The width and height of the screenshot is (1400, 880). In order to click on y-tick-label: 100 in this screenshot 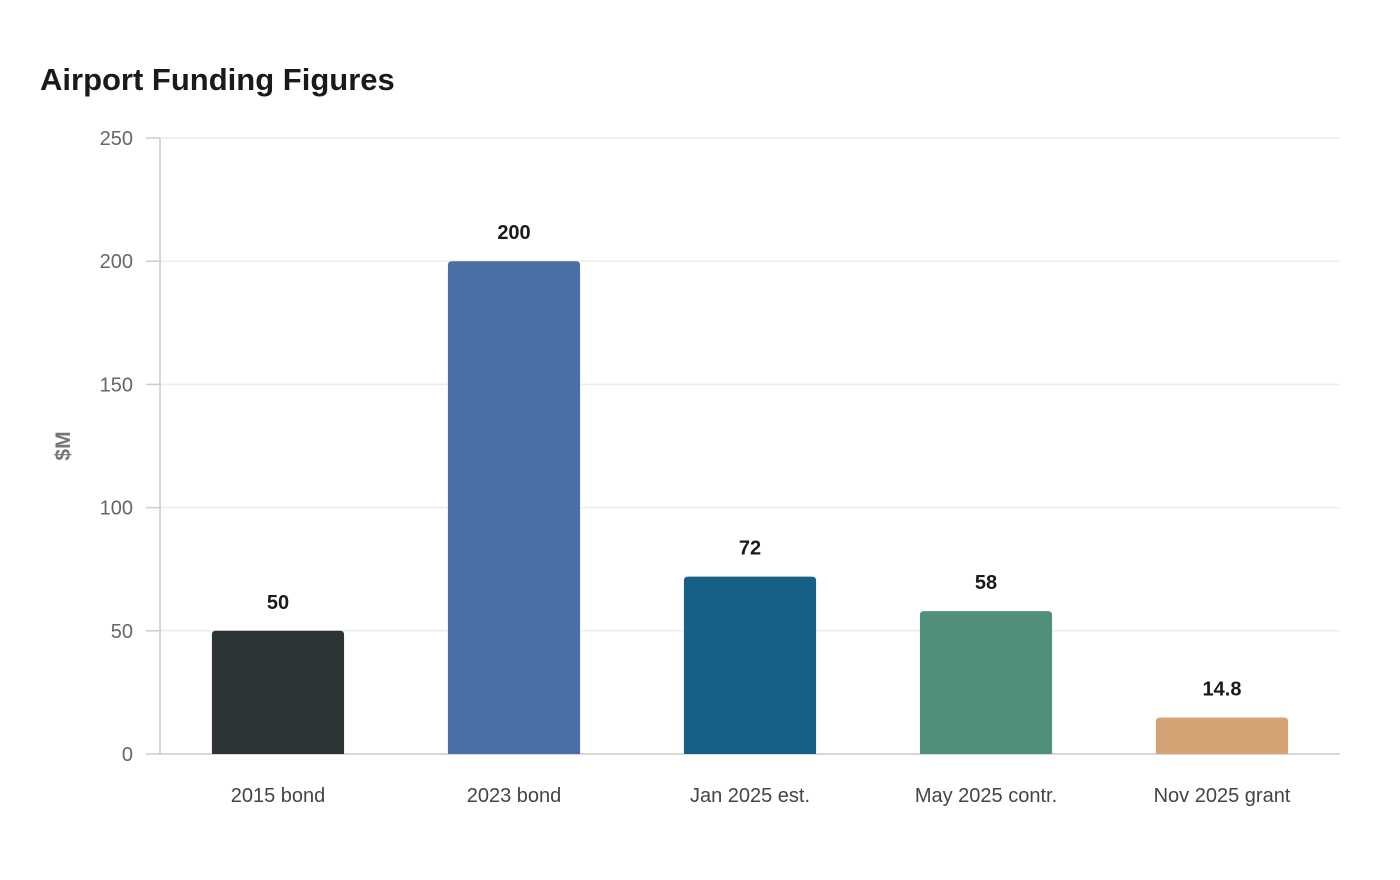, I will do `click(116, 509)`.